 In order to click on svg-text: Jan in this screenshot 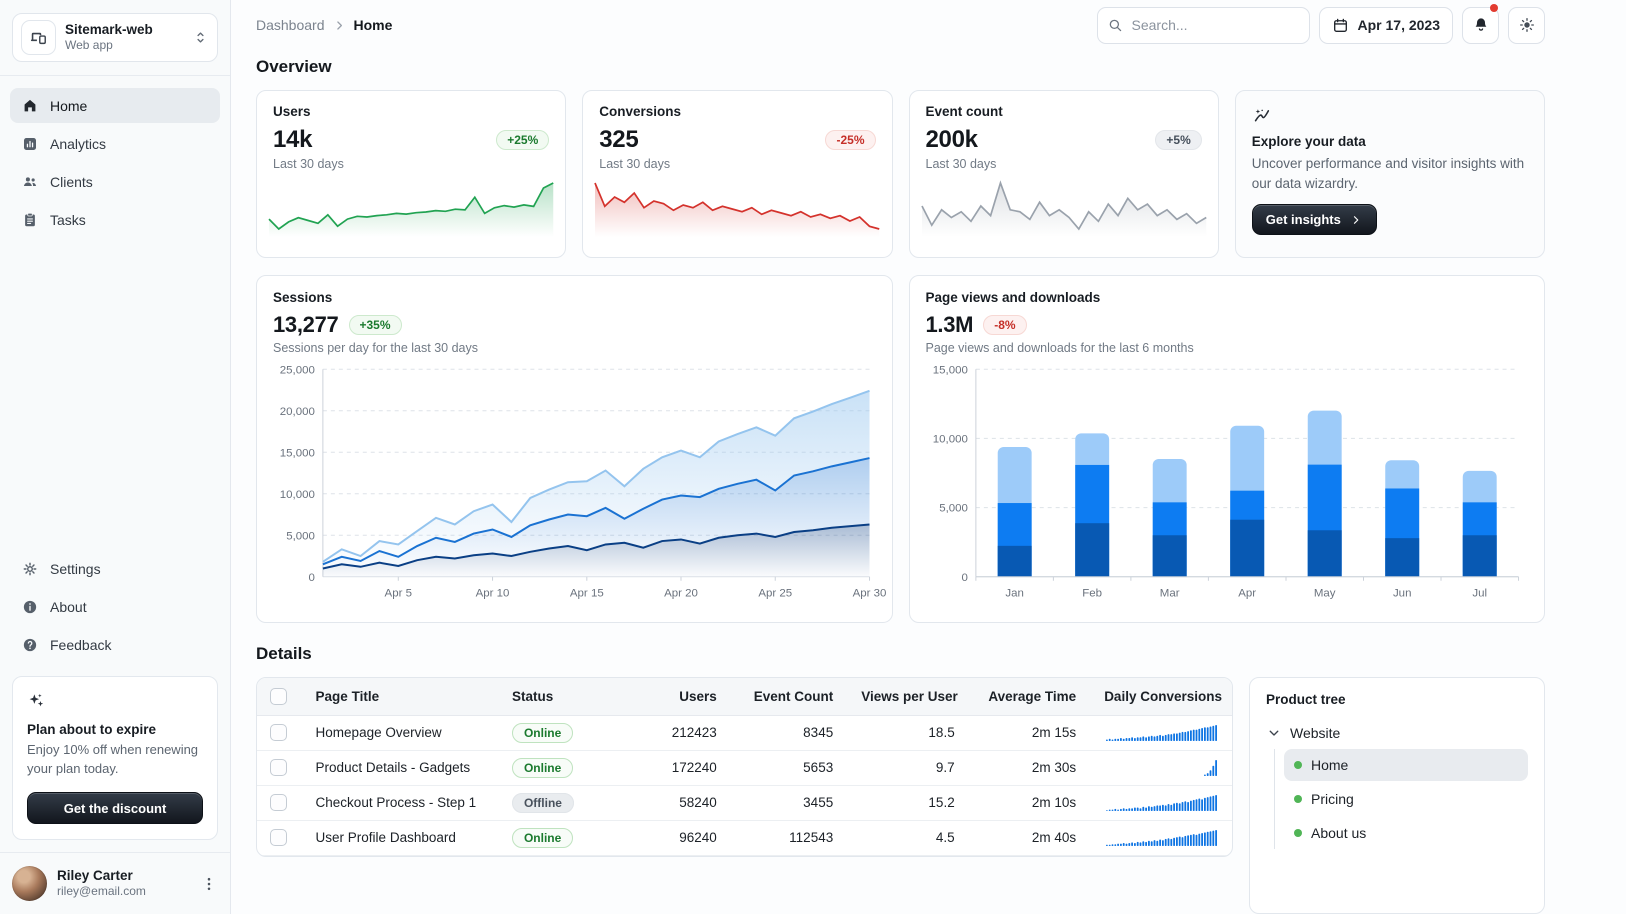, I will do `click(1014, 594)`.